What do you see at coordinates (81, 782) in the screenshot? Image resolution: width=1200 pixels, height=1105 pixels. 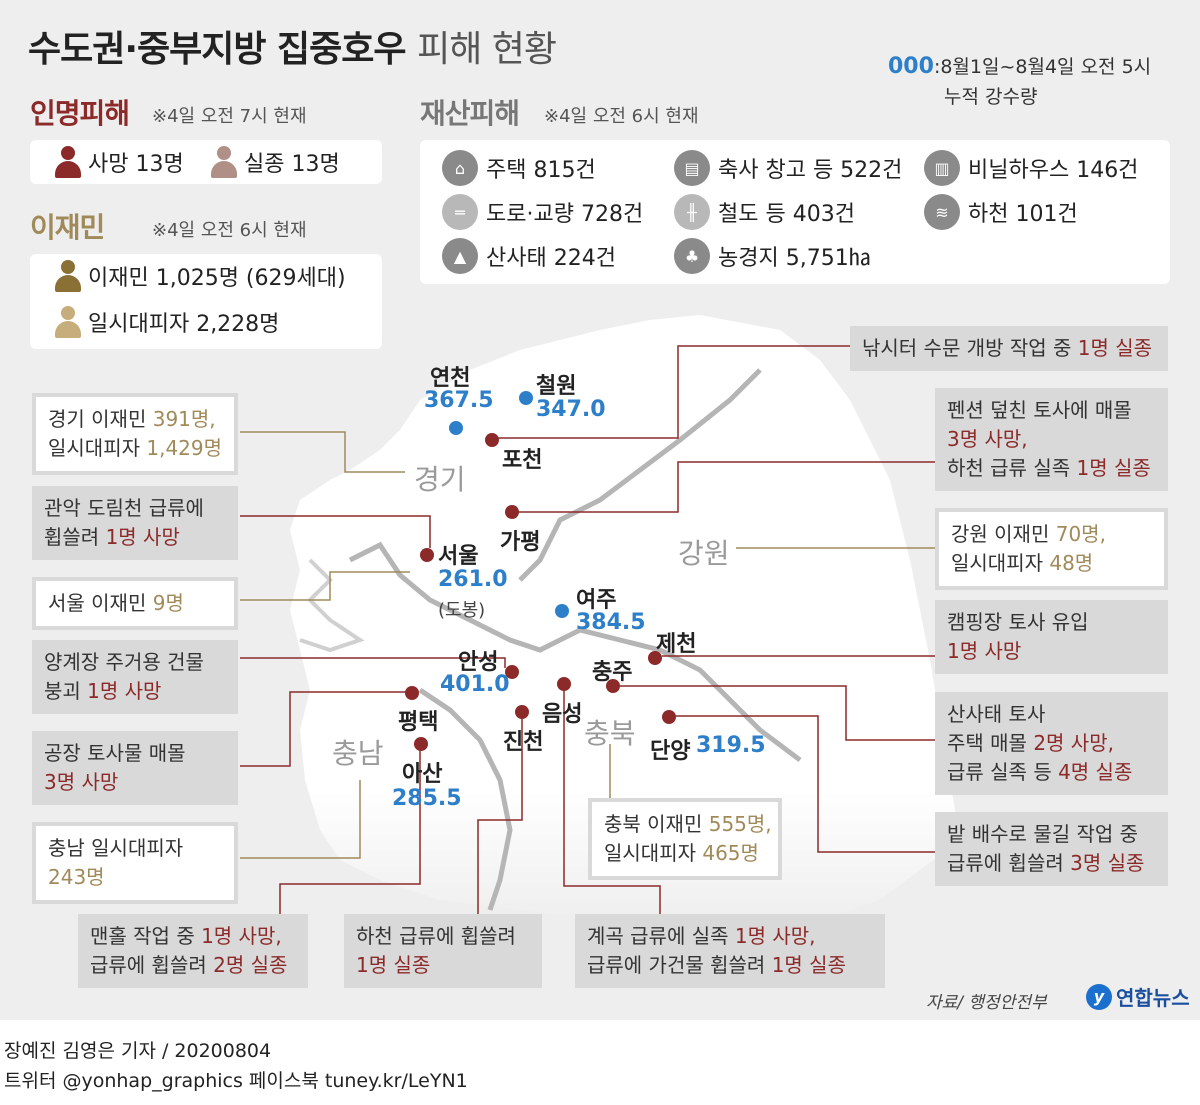 I see `callout-count: 3명 사망` at bounding box center [81, 782].